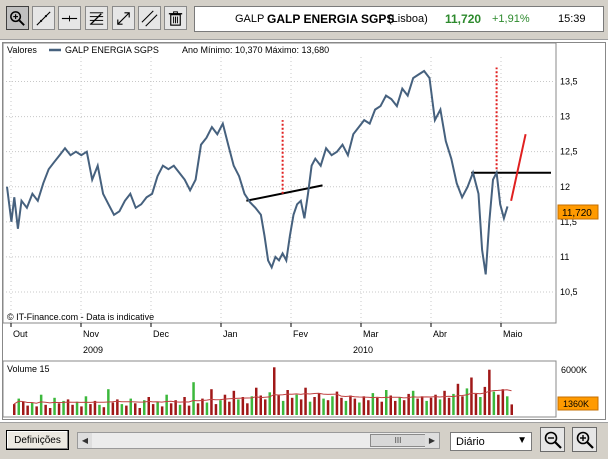 The height and width of the screenshot is (459, 608). I want to click on scroll-right-icon: ▶, so click(432, 440).